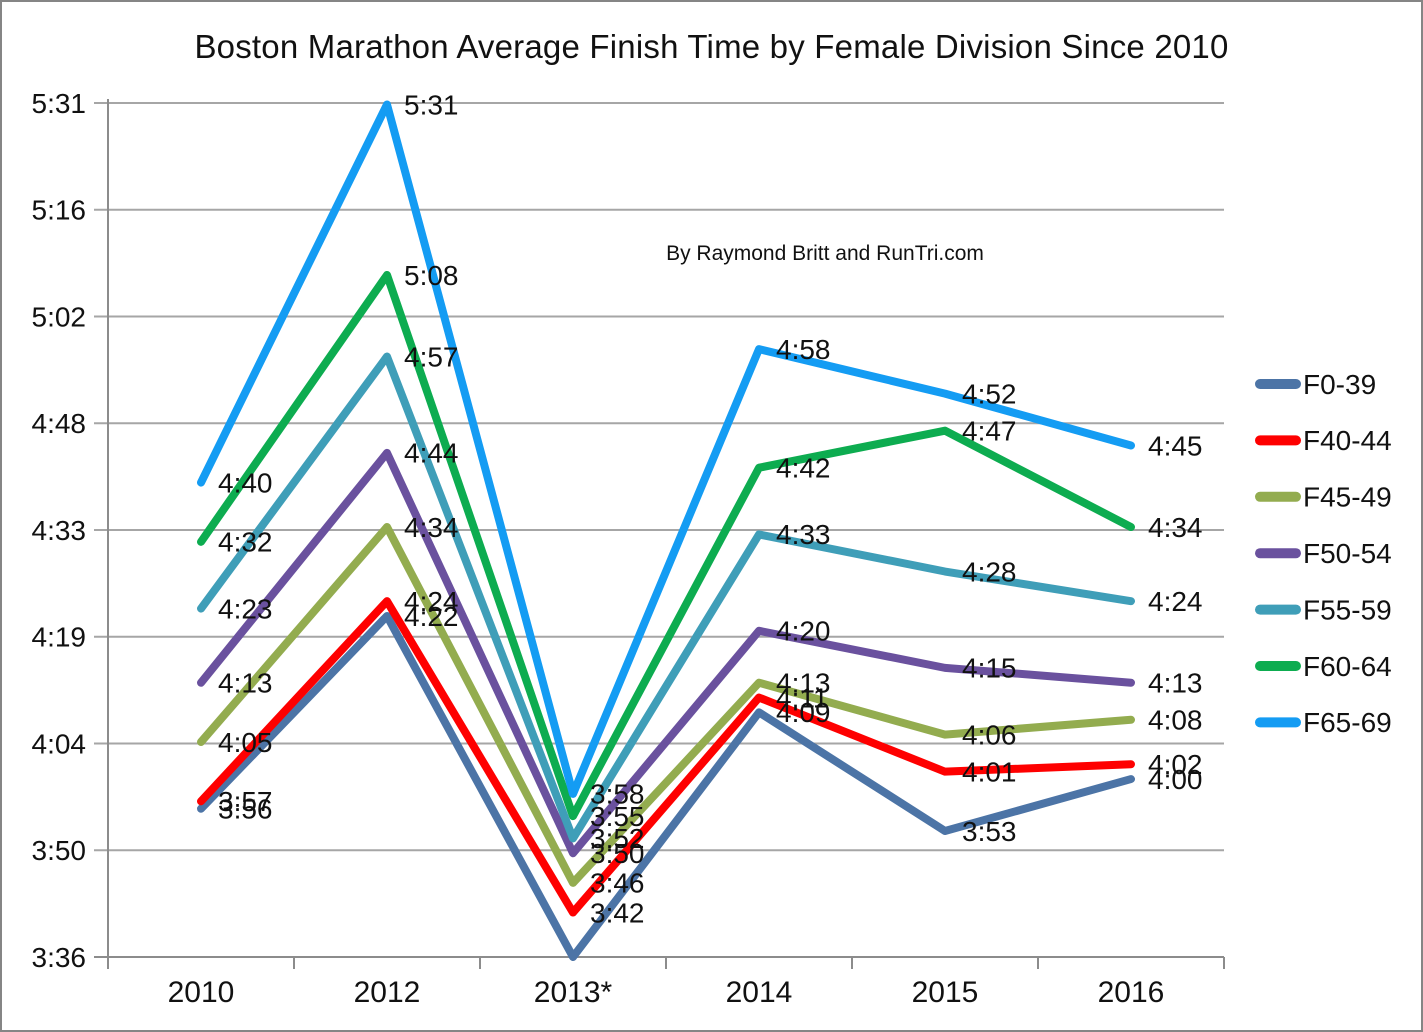 The image size is (1423, 1032). Describe the element at coordinates (989, 430) in the screenshot. I see `data-label-f60-64-2015: 4:47` at that location.